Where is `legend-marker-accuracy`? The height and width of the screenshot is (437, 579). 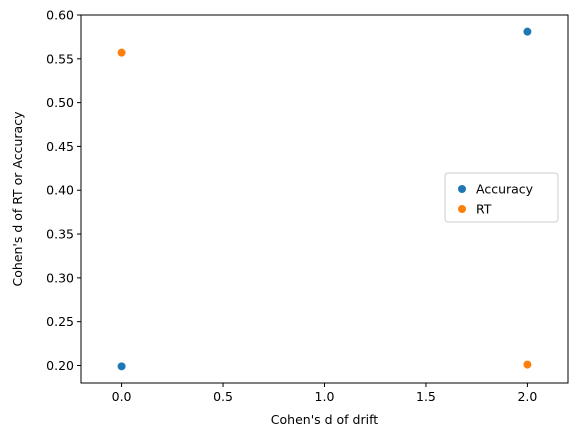 legend-marker-accuracy is located at coordinates (462, 189).